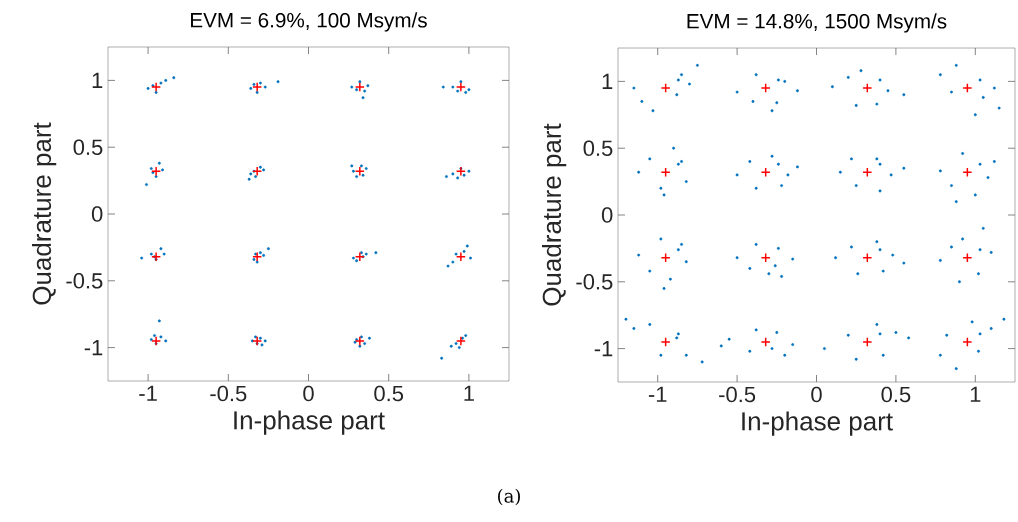 The height and width of the screenshot is (522, 1018). Describe the element at coordinates (817, 23) in the screenshot. I see `chart-title: EVM = 14.8%, 1500 Msym/s` at that location.